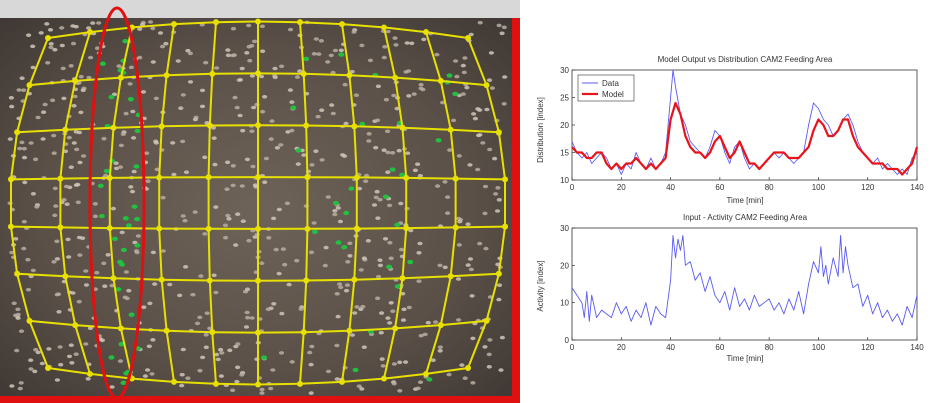  What do you see at coordinates (744, 200) in the screenshot?
I see `x-axis-label: Time [min]` at bounding box center [744, 200].